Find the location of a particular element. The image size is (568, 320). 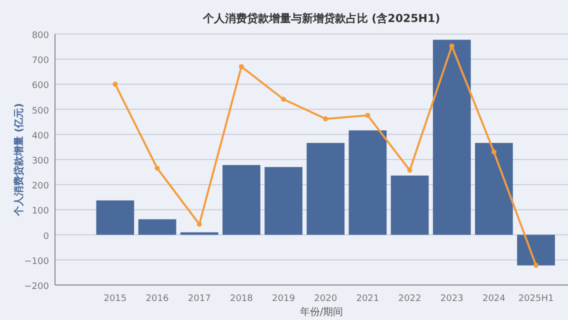

x-tick-label: 2015 is located at coordinates (115, 299).